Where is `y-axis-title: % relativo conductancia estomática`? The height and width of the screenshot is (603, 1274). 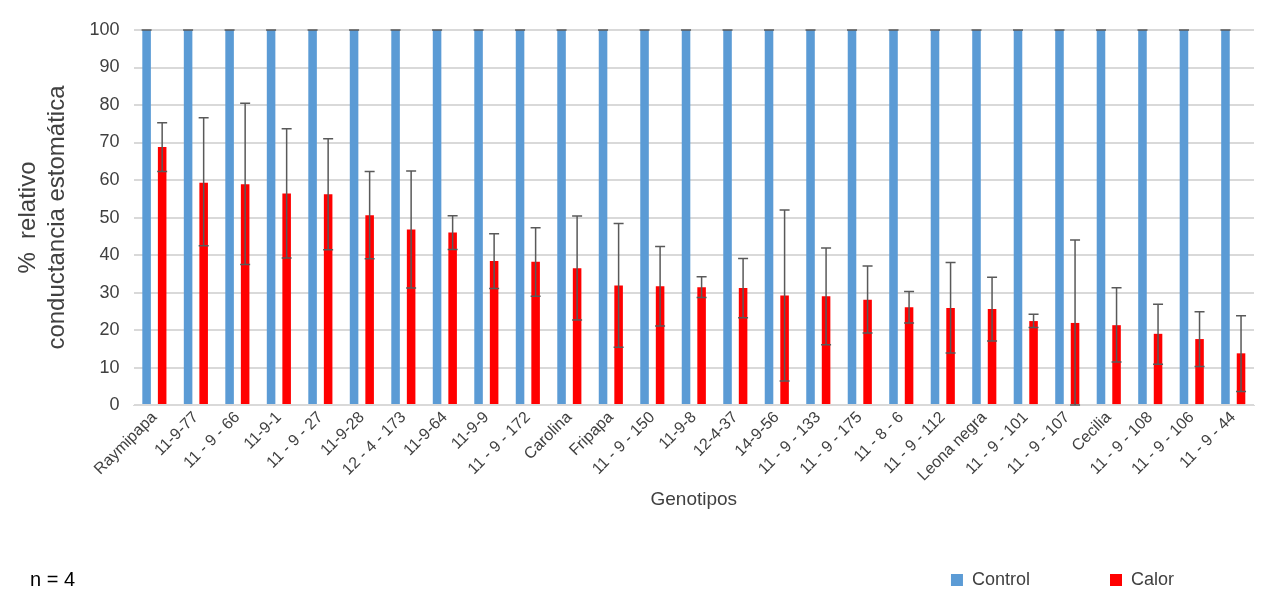
y-axis-title: % relativo conductancia estomática is located at coordinates (41, 217).